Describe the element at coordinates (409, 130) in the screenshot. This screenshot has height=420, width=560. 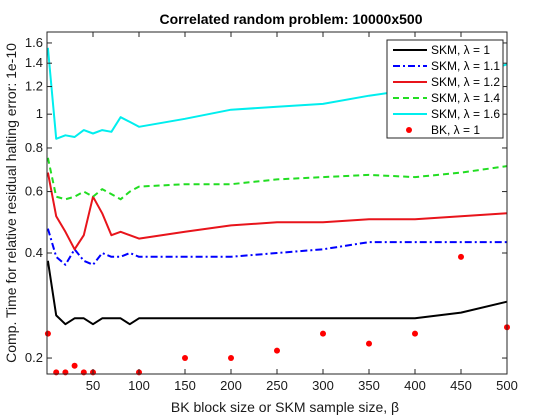
I see `legend-marker` at that location.